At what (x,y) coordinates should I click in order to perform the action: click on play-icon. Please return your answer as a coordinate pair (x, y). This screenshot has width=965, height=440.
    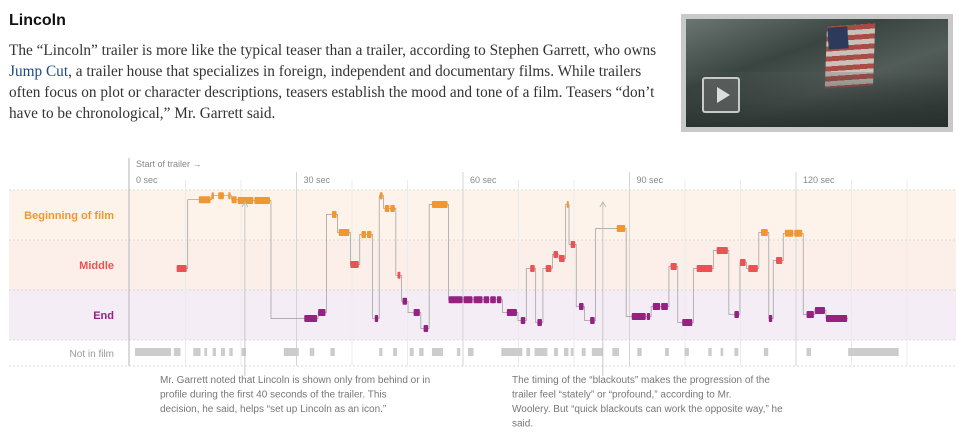
    Looking at the image, I should click on (721, 95).